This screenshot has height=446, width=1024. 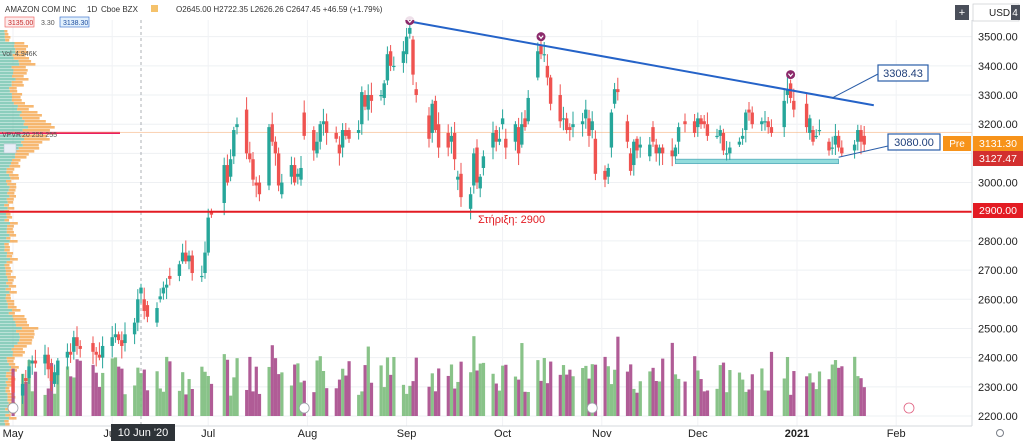 What do you see at coordinates (541, 37) in the screenshot?
I see `peak-marker-icon` at bounding box center [541, 37].